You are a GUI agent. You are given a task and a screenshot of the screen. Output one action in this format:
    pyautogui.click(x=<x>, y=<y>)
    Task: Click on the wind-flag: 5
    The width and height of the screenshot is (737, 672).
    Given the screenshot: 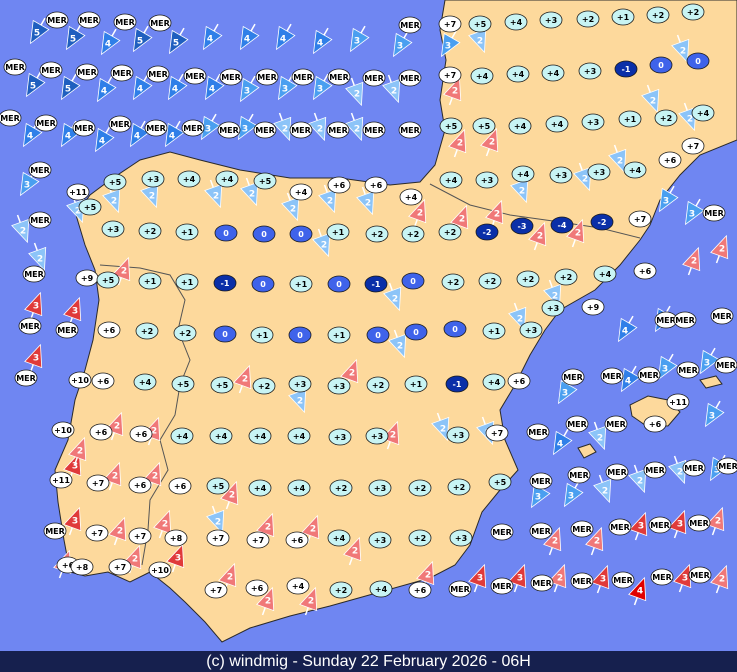 What is the action you would take?
    pyautogui.click(x=178, y=41)
    